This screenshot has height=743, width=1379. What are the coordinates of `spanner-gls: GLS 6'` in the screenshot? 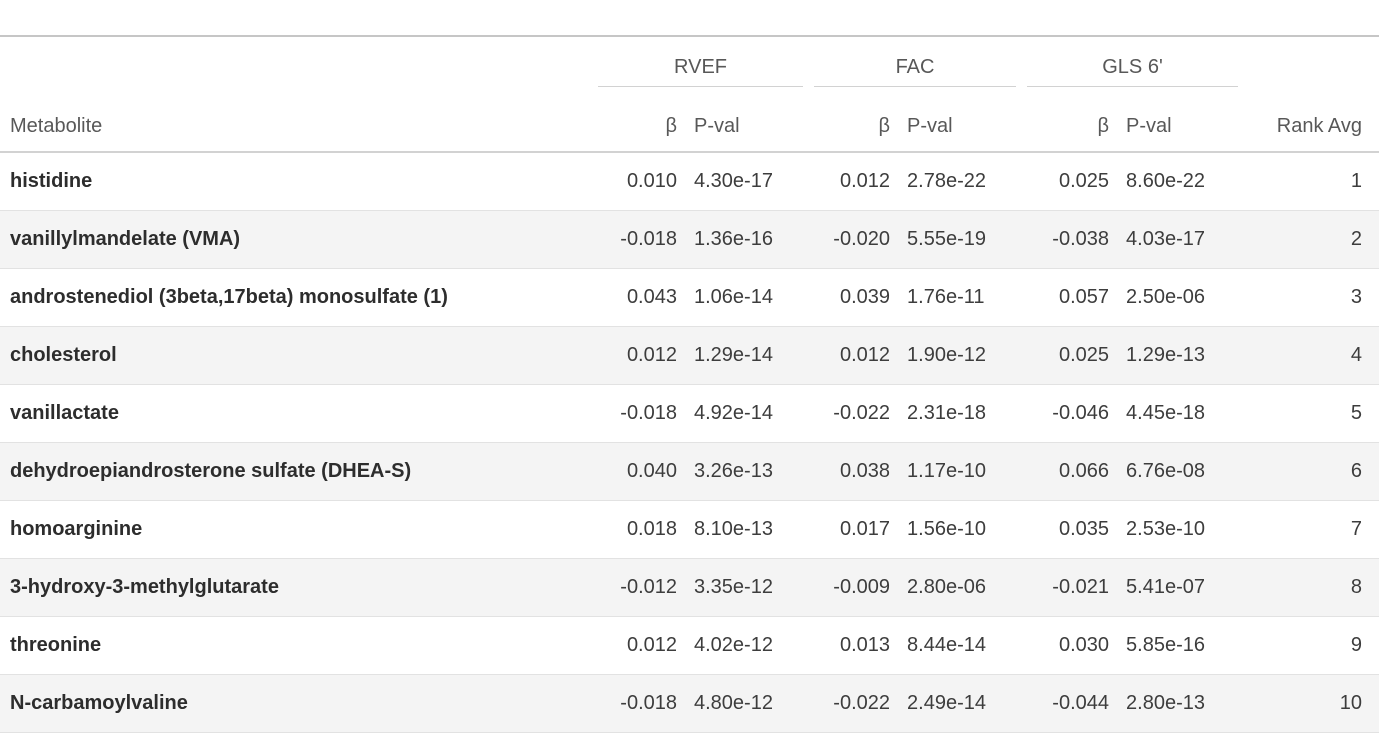 It's located at (1133, 71).